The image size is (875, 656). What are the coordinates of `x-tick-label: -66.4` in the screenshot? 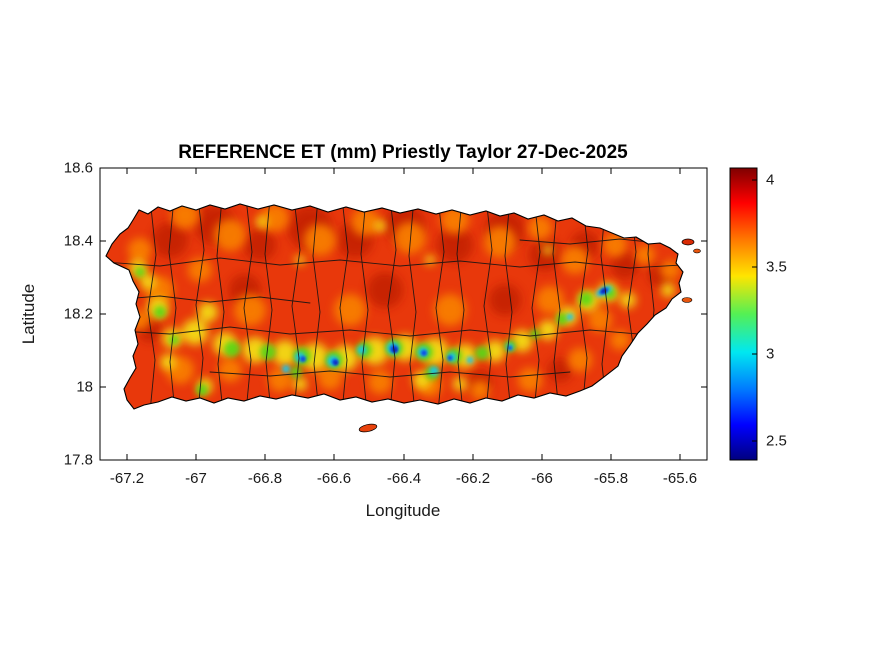 It's located at (404, 478).